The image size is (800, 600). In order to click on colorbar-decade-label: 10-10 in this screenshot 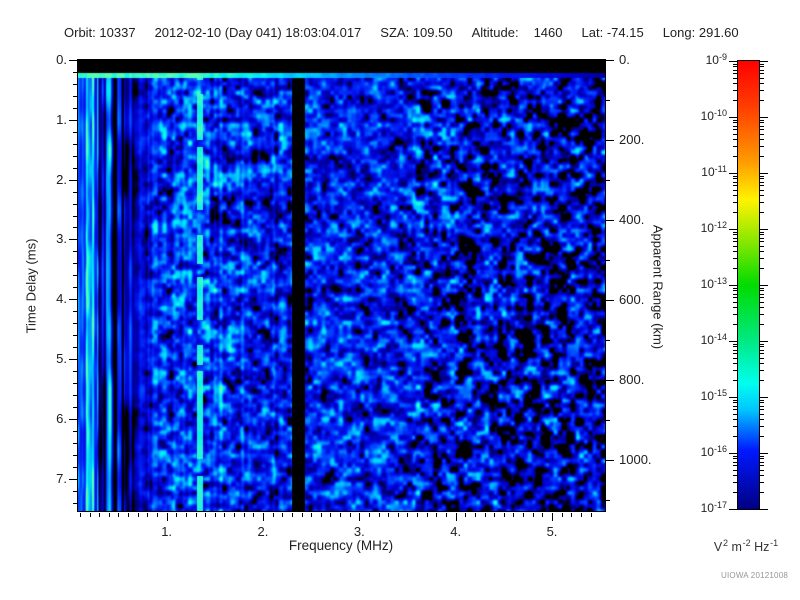, I will do `click(713, 115)`.